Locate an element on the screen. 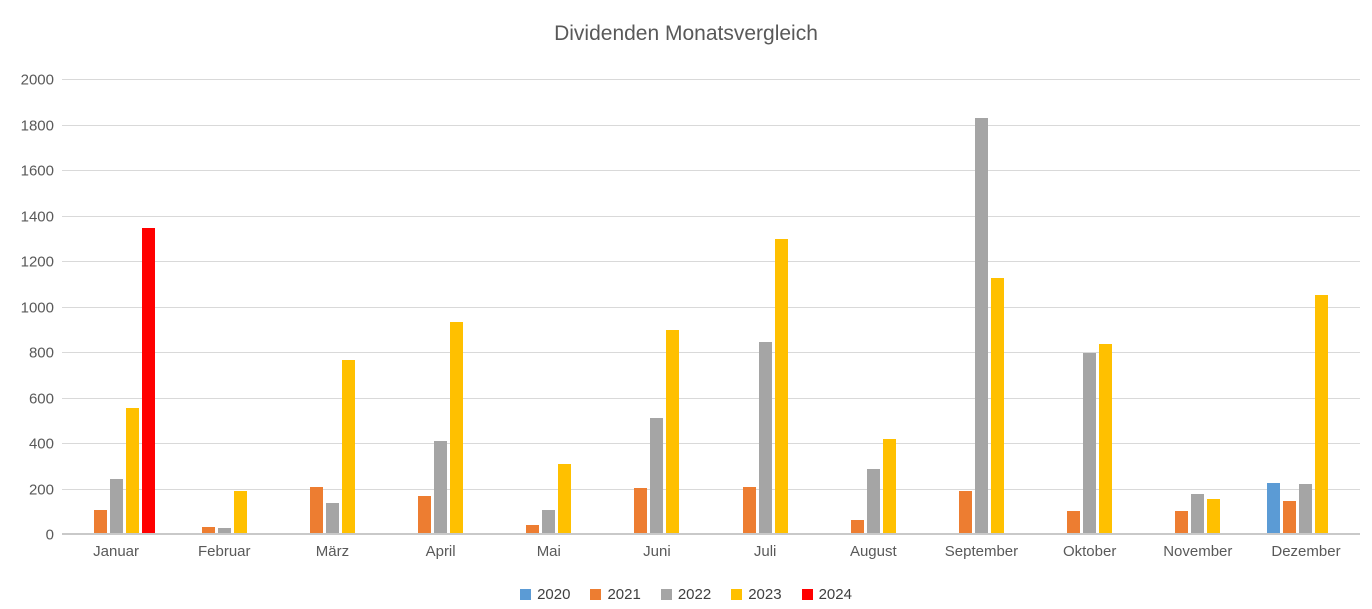  legend-item-2023: 2023 is located at coordinates (756, 594).